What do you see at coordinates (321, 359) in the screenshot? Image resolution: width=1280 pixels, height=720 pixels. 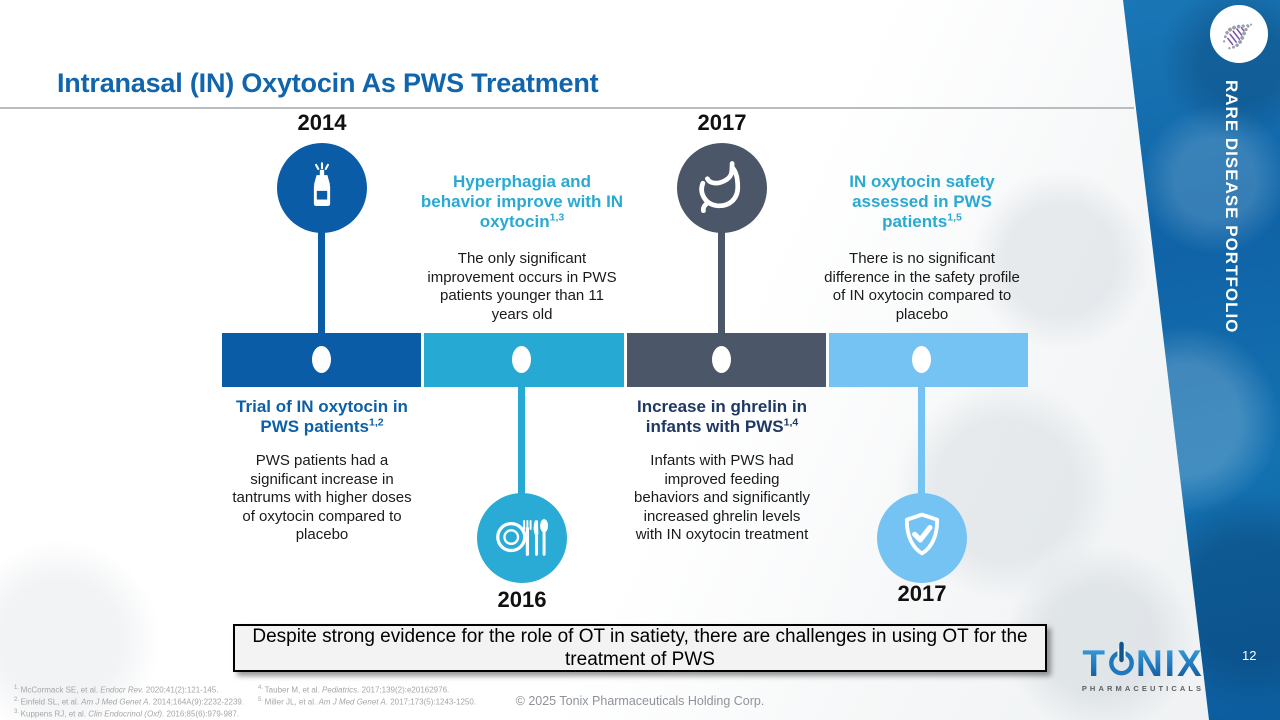 I see `timeline-dot-2014` at bounding box center [321, 359].